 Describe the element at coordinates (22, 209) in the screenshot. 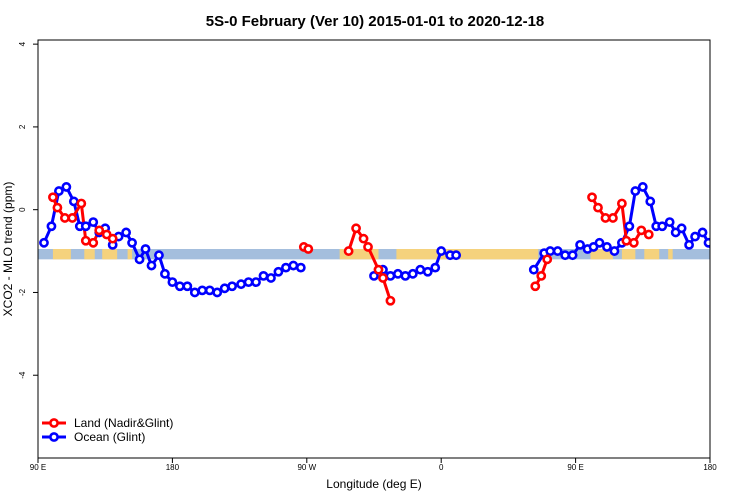

I see `y-tick-label: 0` at that location.